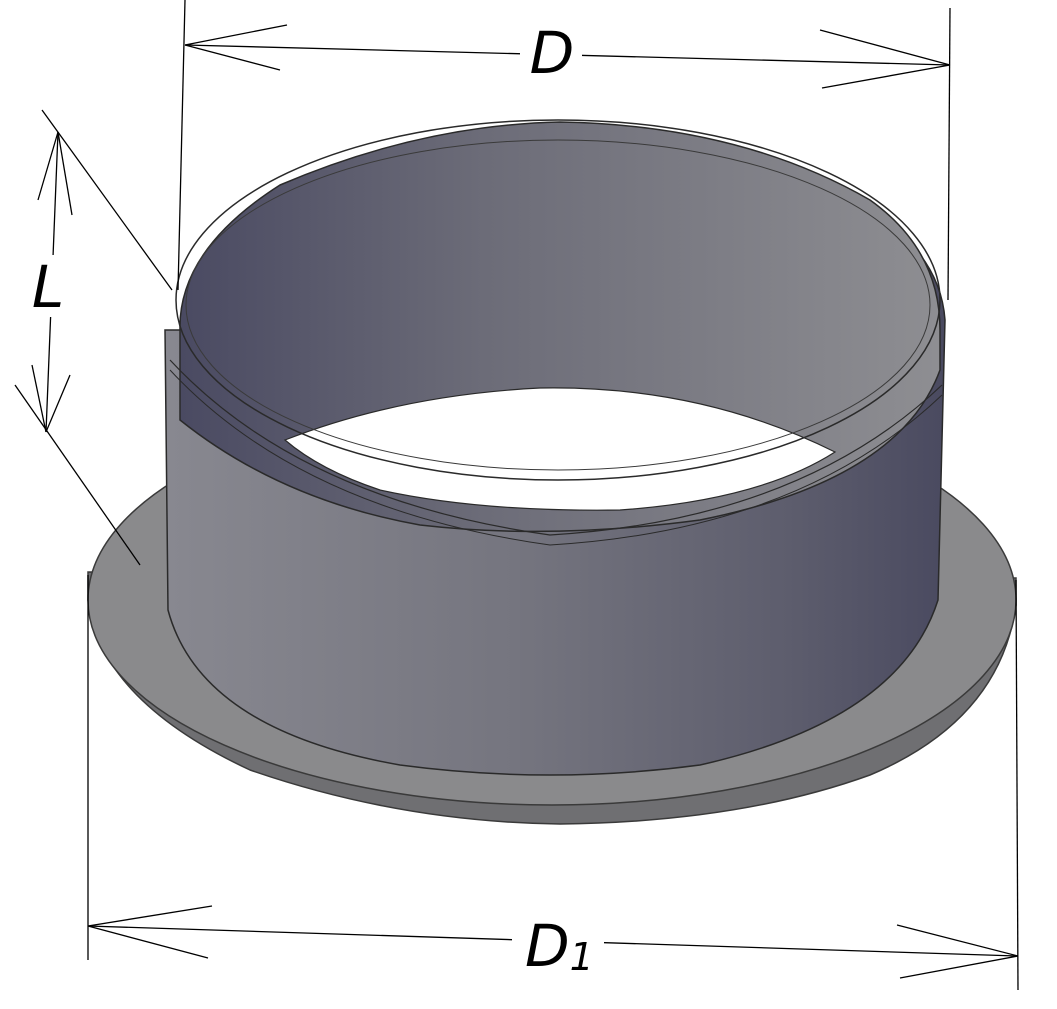 This screenshot has width=1057, height=1009. I want to click on dimension-d1-subscript: 1, so click(582, 957).